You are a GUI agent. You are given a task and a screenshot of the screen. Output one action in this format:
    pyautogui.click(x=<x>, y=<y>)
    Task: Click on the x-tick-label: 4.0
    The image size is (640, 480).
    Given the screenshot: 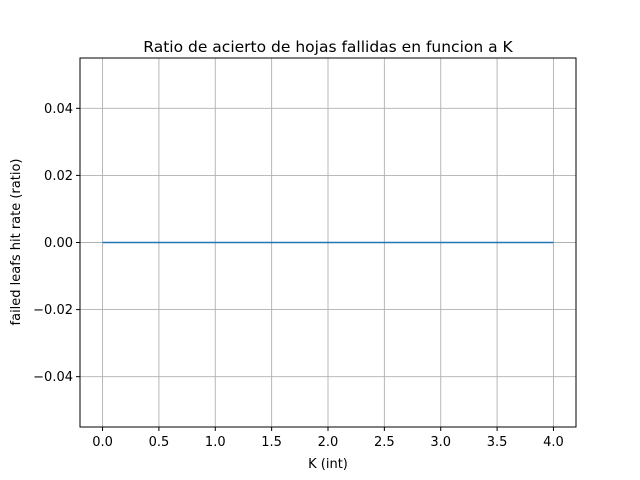 What is the action you would take?
    pyautogui.click(x=553, y=442)
    